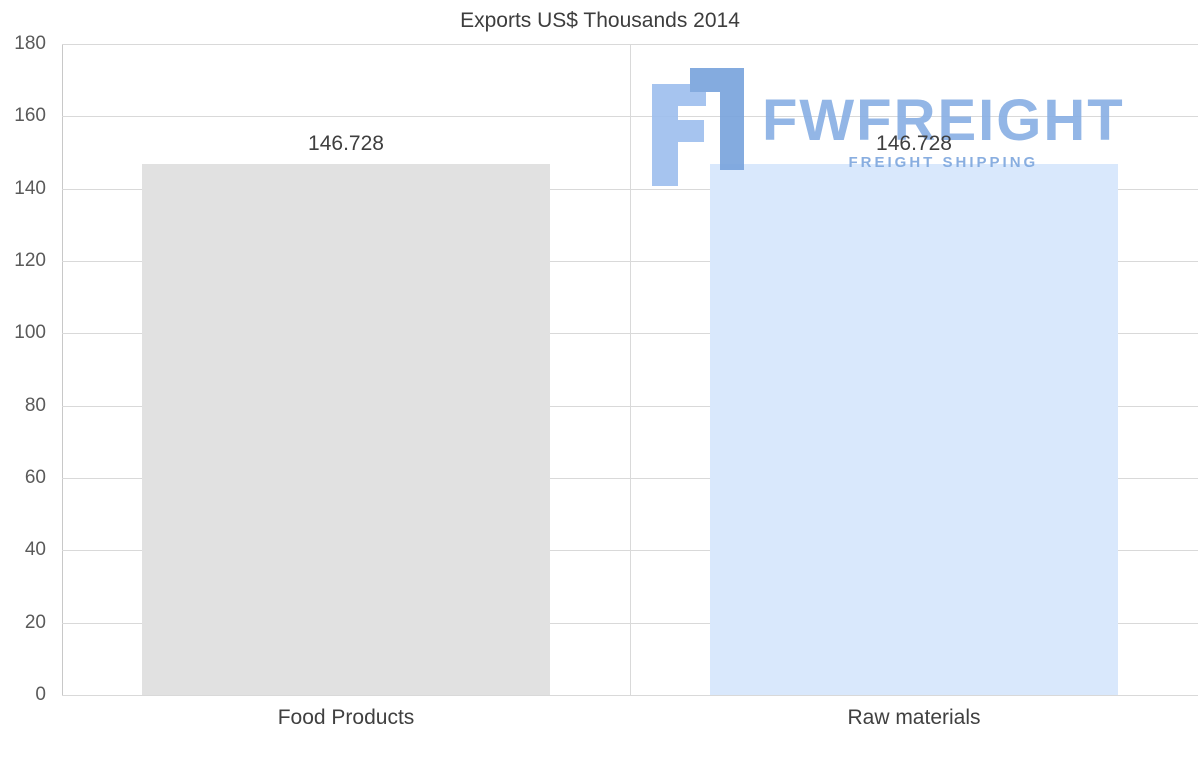 The width and height of the screenshot is (1200, 763). Describe the element at coordinates (35, 405) in the screenshot. I see `y-tick-label: 80` at that location.